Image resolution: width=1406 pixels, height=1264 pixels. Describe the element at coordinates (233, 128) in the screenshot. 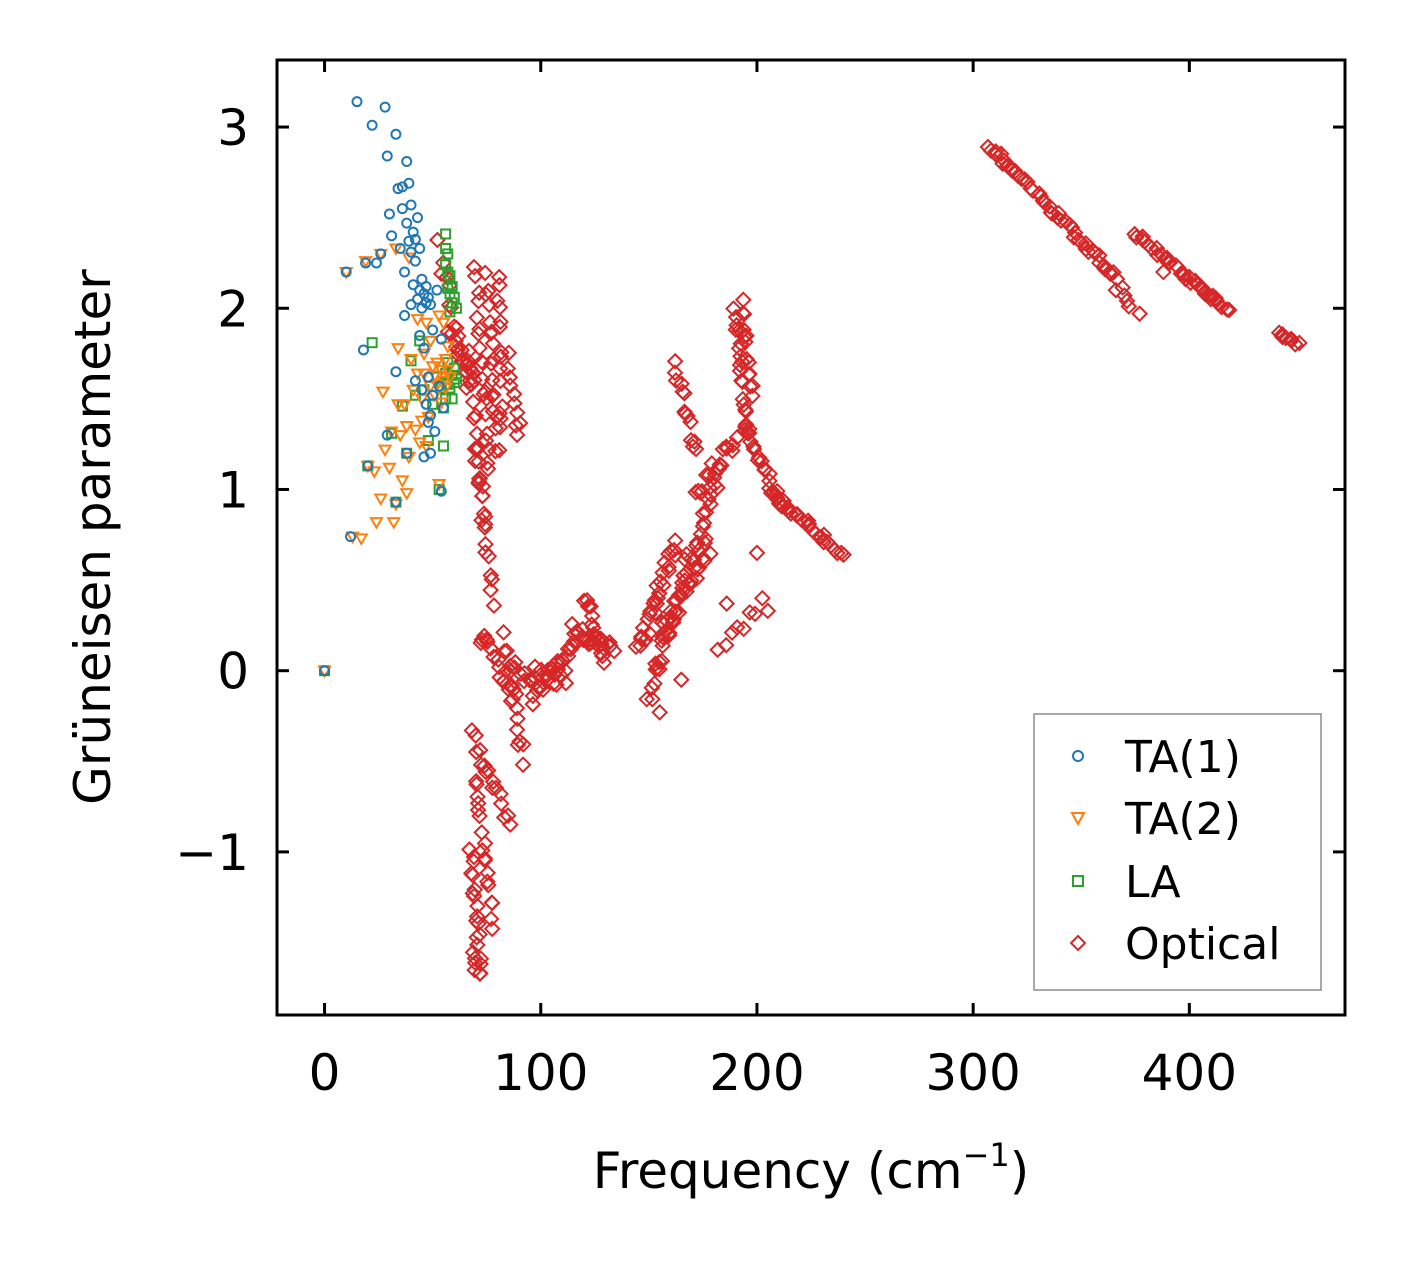

I see `y-tick-label: 3` at that location.